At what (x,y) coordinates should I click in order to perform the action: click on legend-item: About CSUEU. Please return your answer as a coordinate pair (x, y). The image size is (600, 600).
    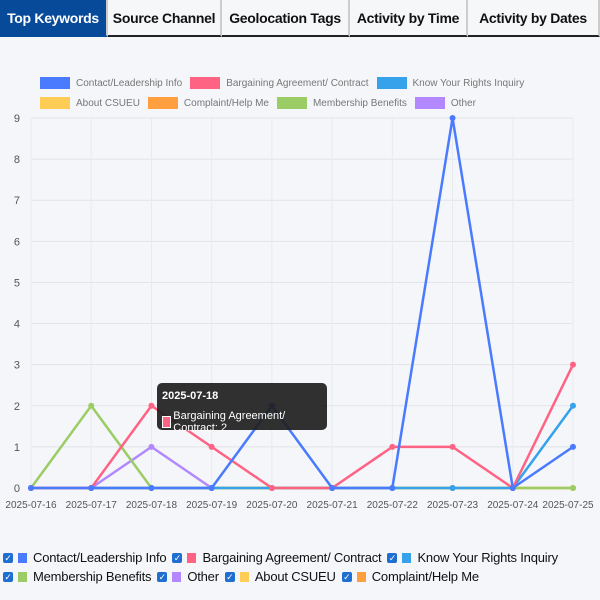
    Looking at the image, I should click on (90, 103).